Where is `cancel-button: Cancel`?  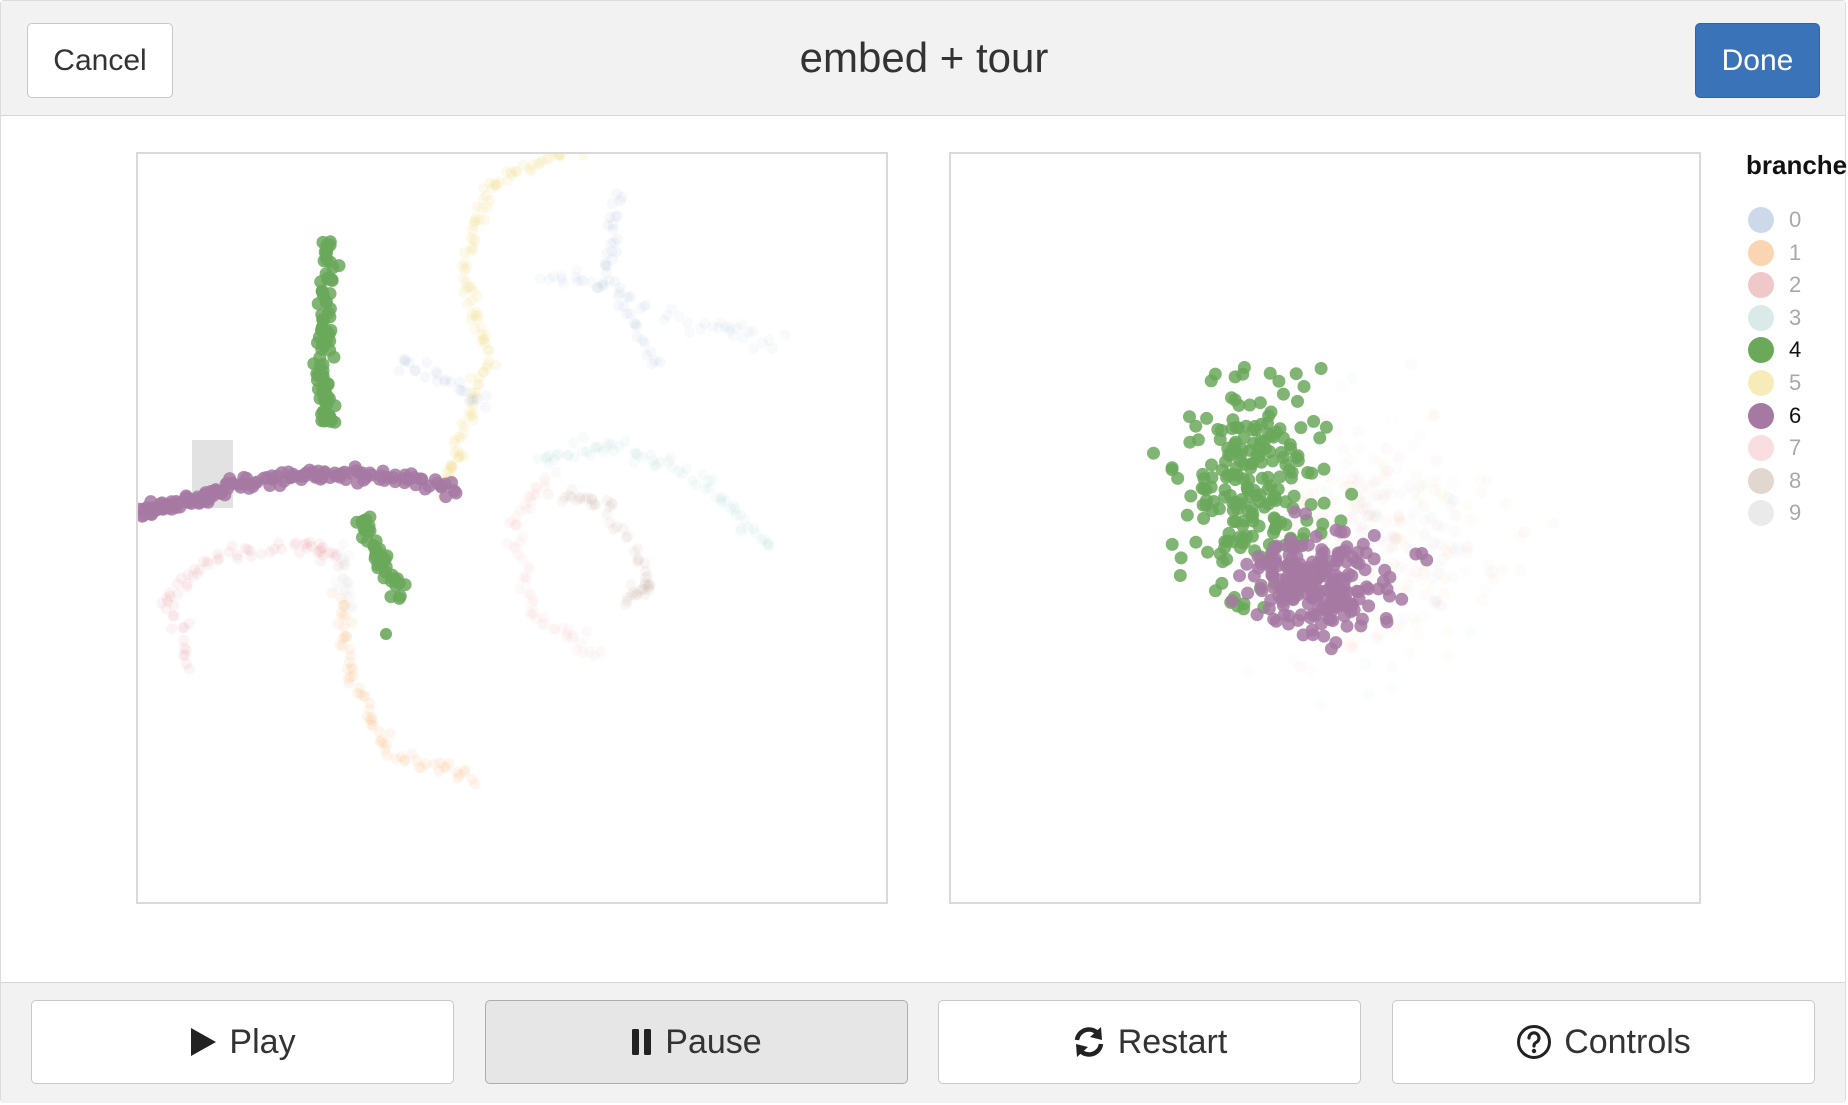
cancel-button: Cancel is located at coordinates (100, 60).